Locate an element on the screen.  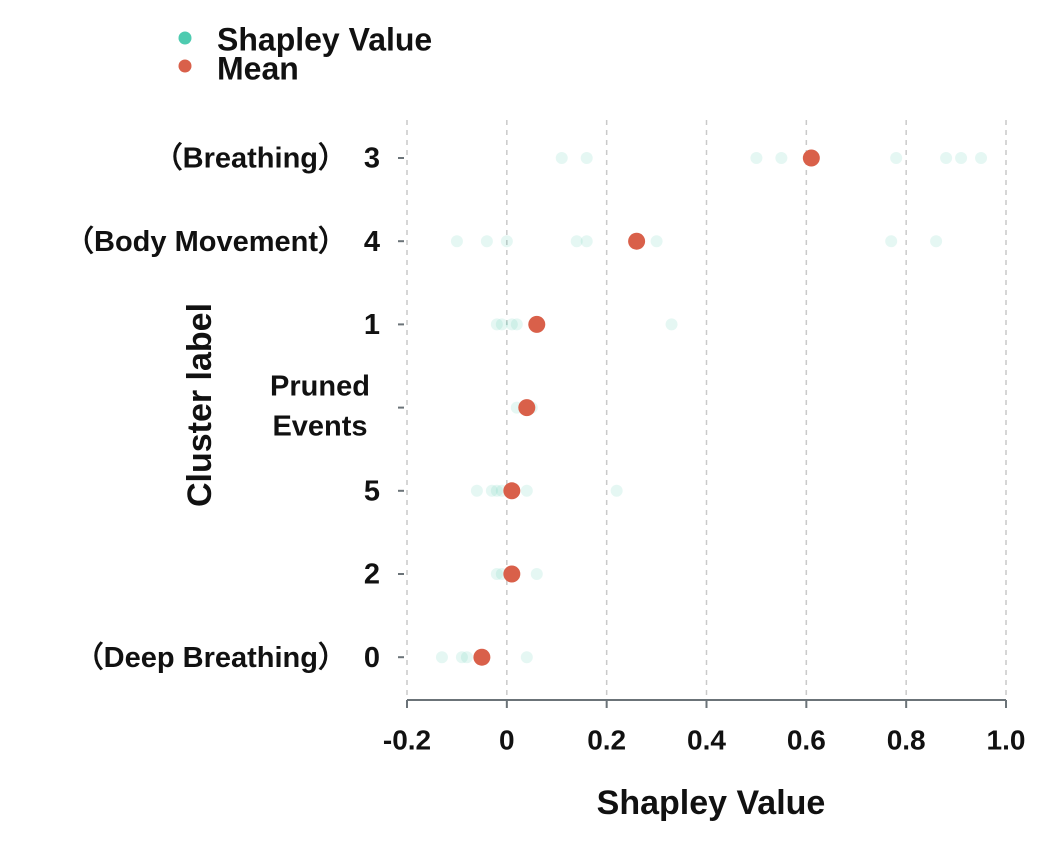
x-tick-label: 0 is located at coordinates (507, 739).